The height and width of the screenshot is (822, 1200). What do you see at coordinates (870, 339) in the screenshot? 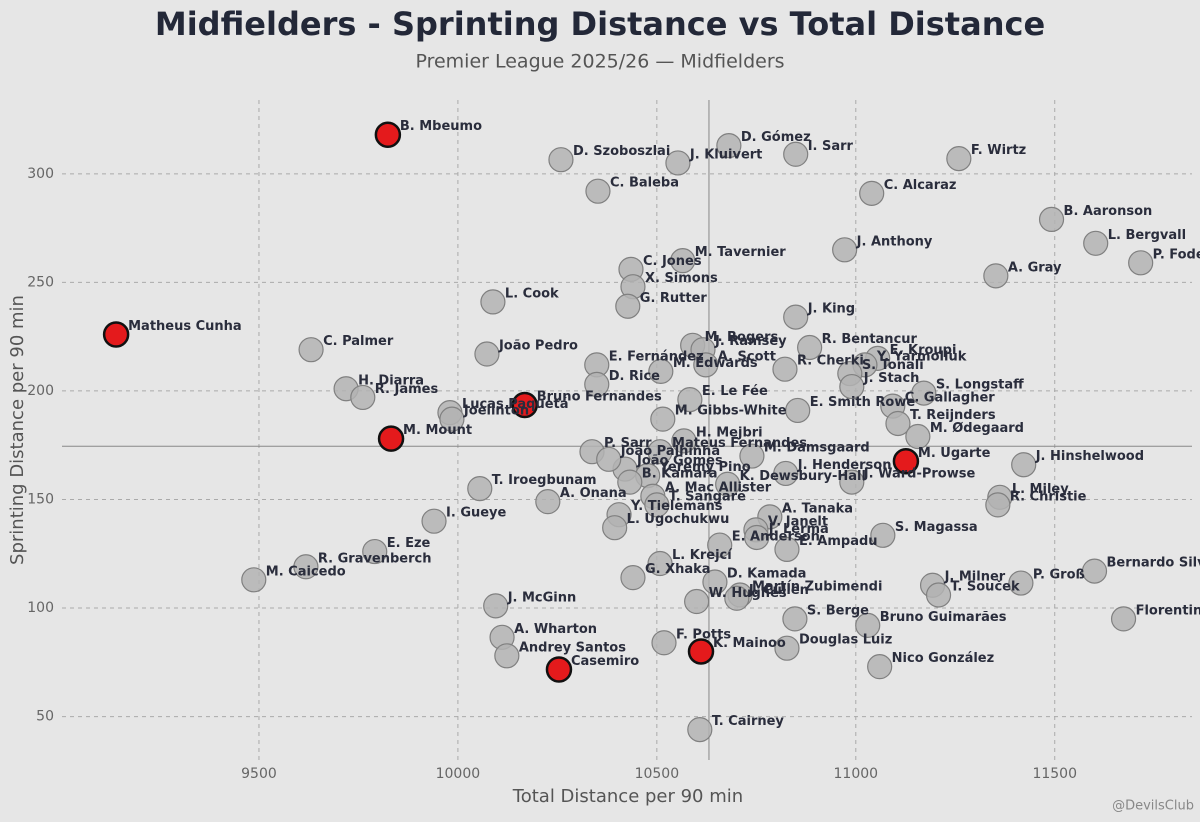
I see `point-label: R. Bentancur` at bounding box center [870, 339].